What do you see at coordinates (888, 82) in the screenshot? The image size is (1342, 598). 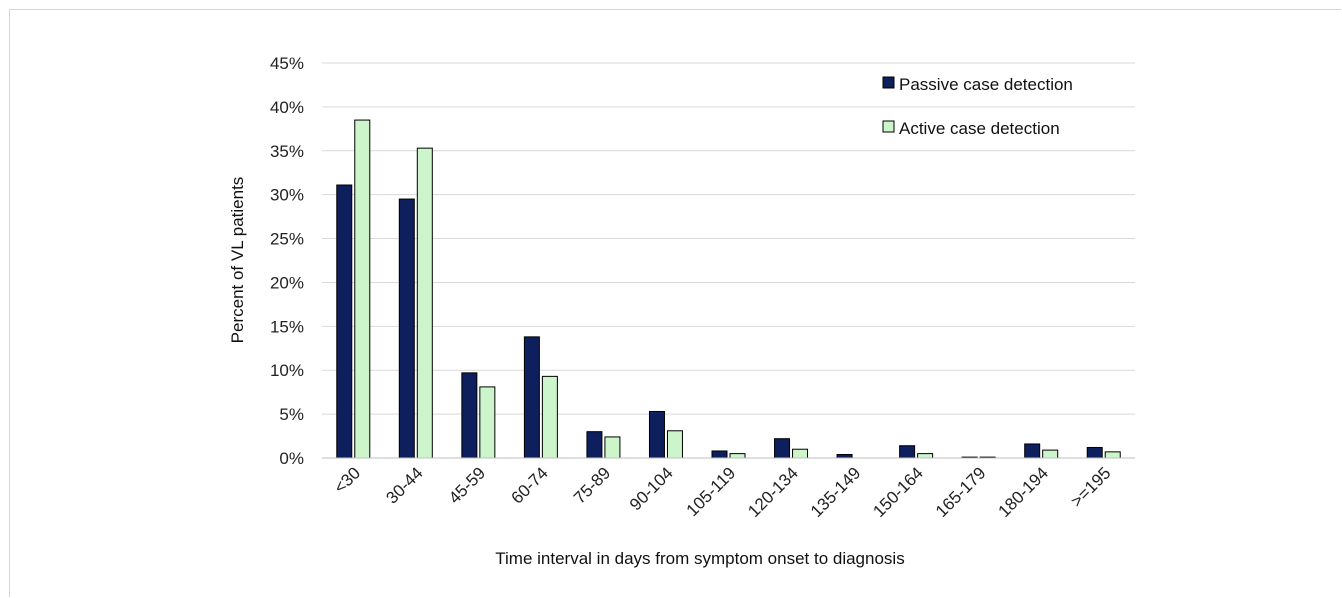 I see `legend-swatch-passive` at bounding box center [888, 82].